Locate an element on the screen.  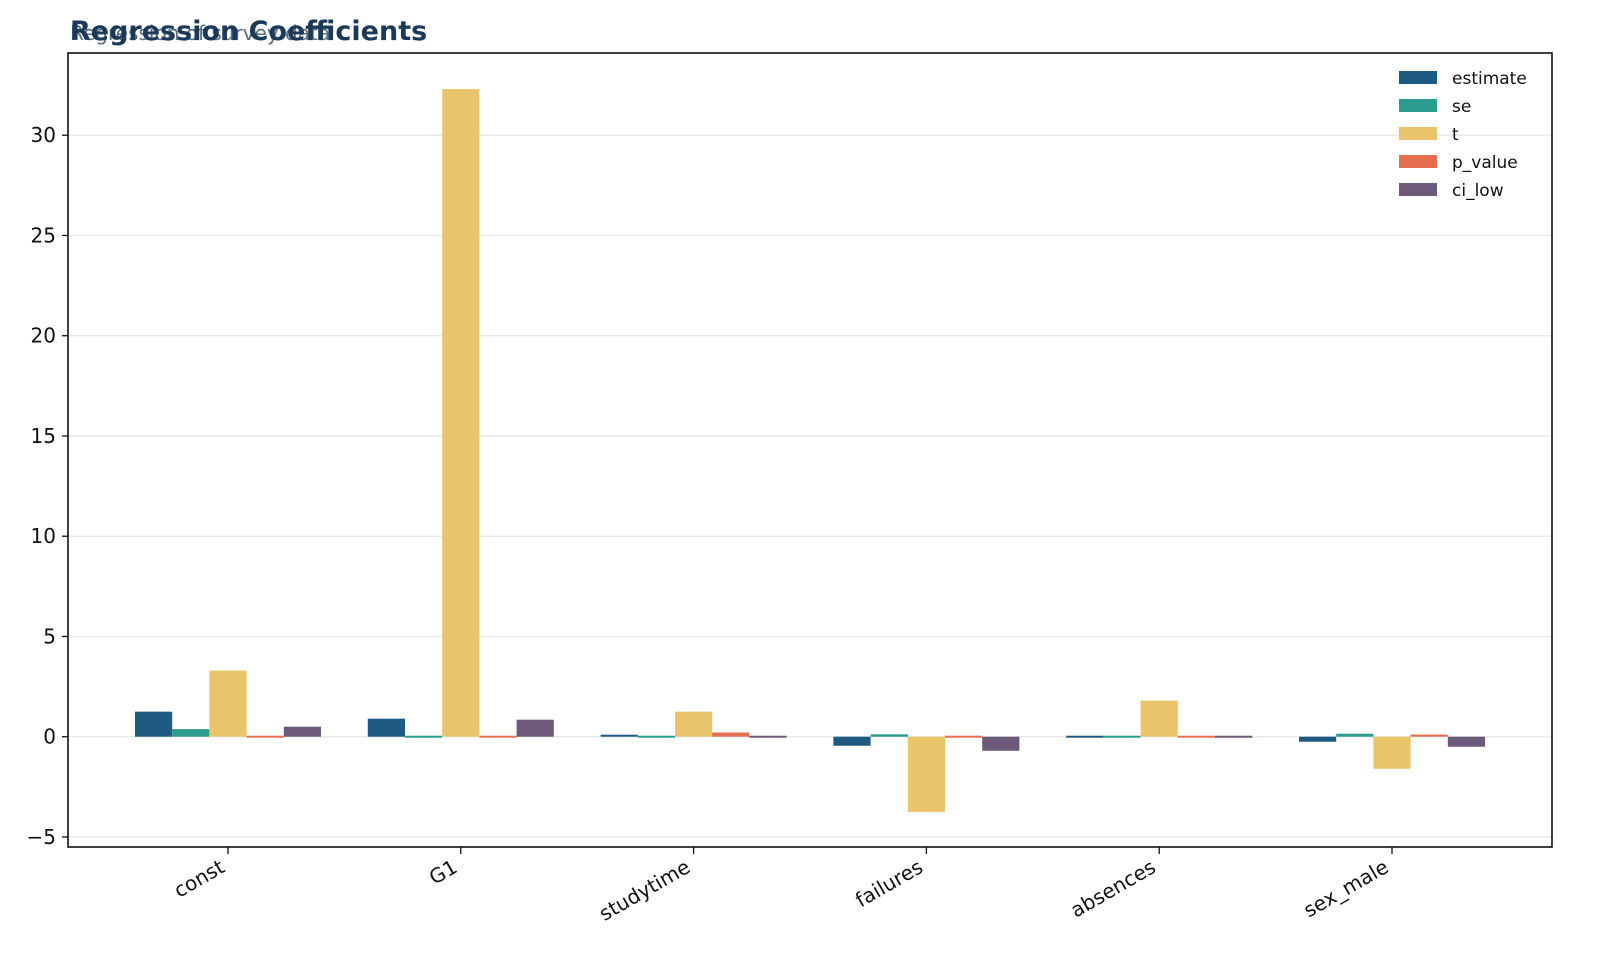
chart-title: Regression Coefficients is located at coordinates (248, 31).